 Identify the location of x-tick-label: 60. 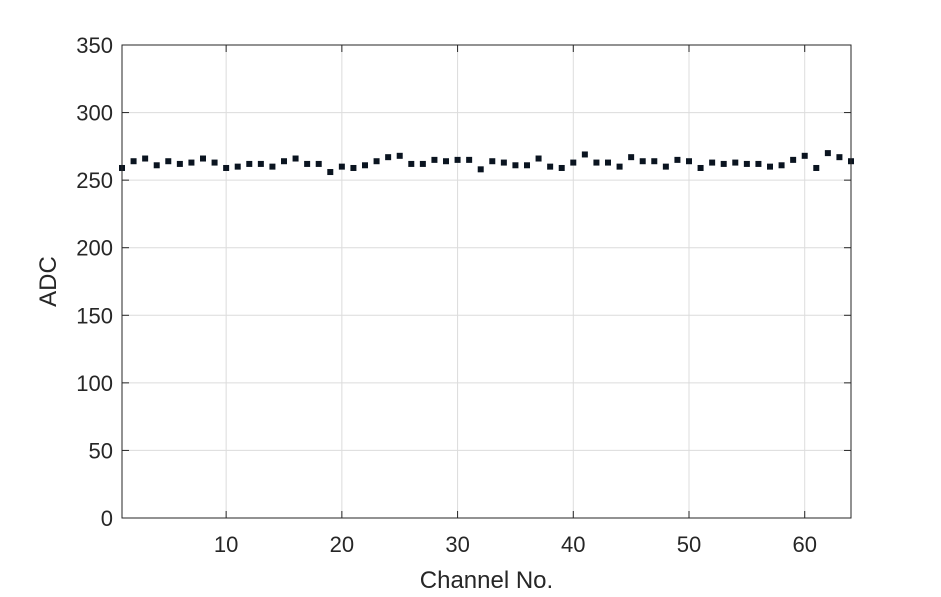
(804, 544).